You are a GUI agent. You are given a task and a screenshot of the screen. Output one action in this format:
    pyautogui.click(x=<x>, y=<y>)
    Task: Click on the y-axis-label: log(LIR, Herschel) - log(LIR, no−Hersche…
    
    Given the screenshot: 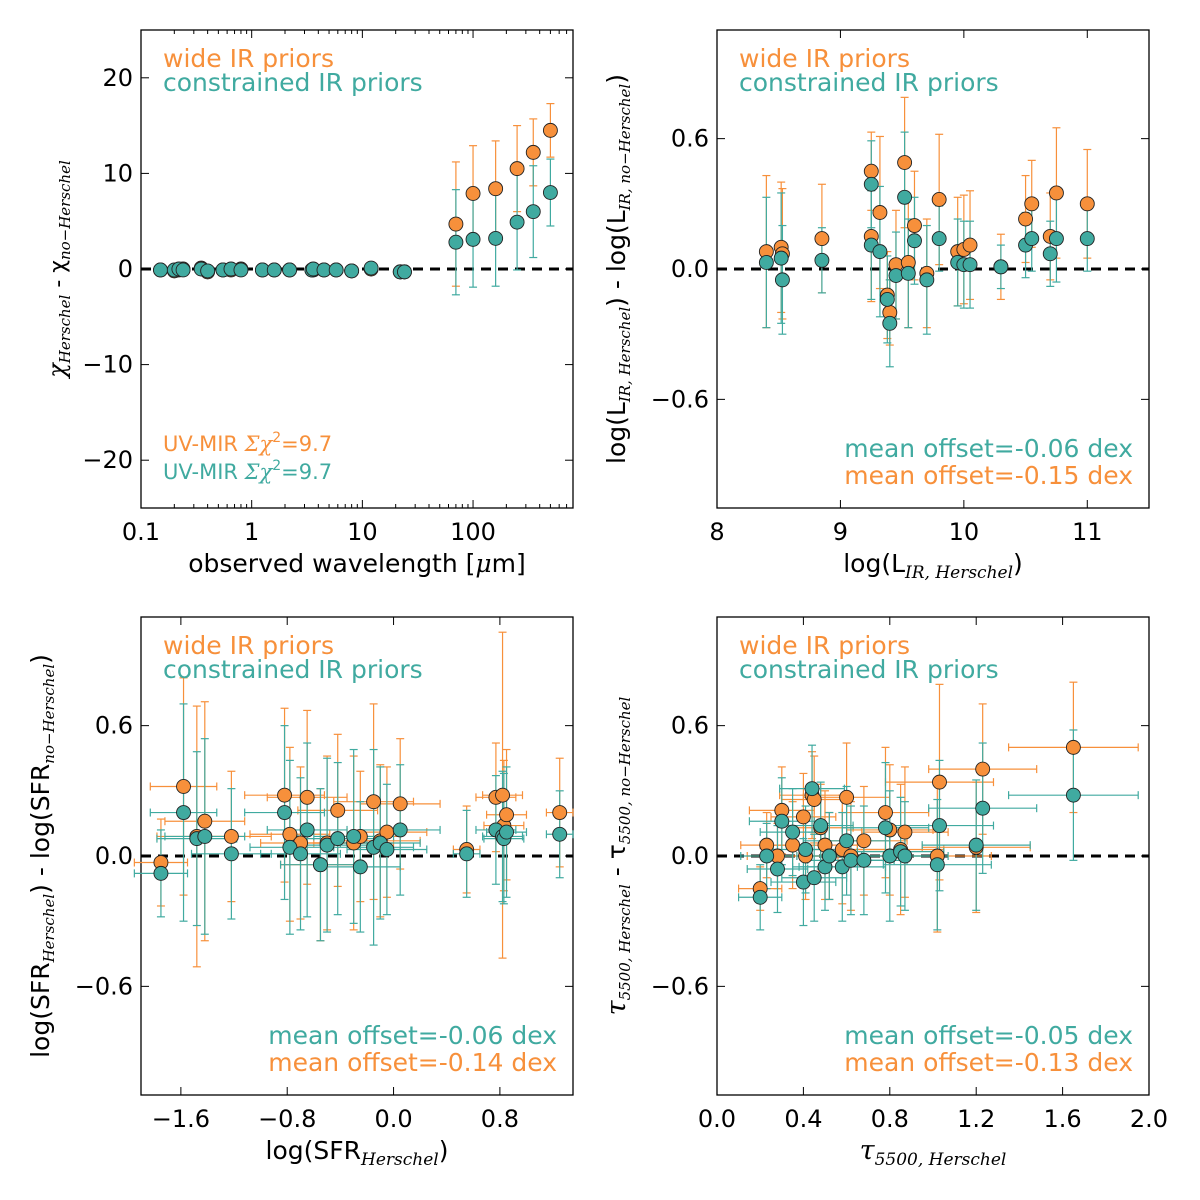 What is the action you would take?
    pyautogui.click(x=618, y=269)
    